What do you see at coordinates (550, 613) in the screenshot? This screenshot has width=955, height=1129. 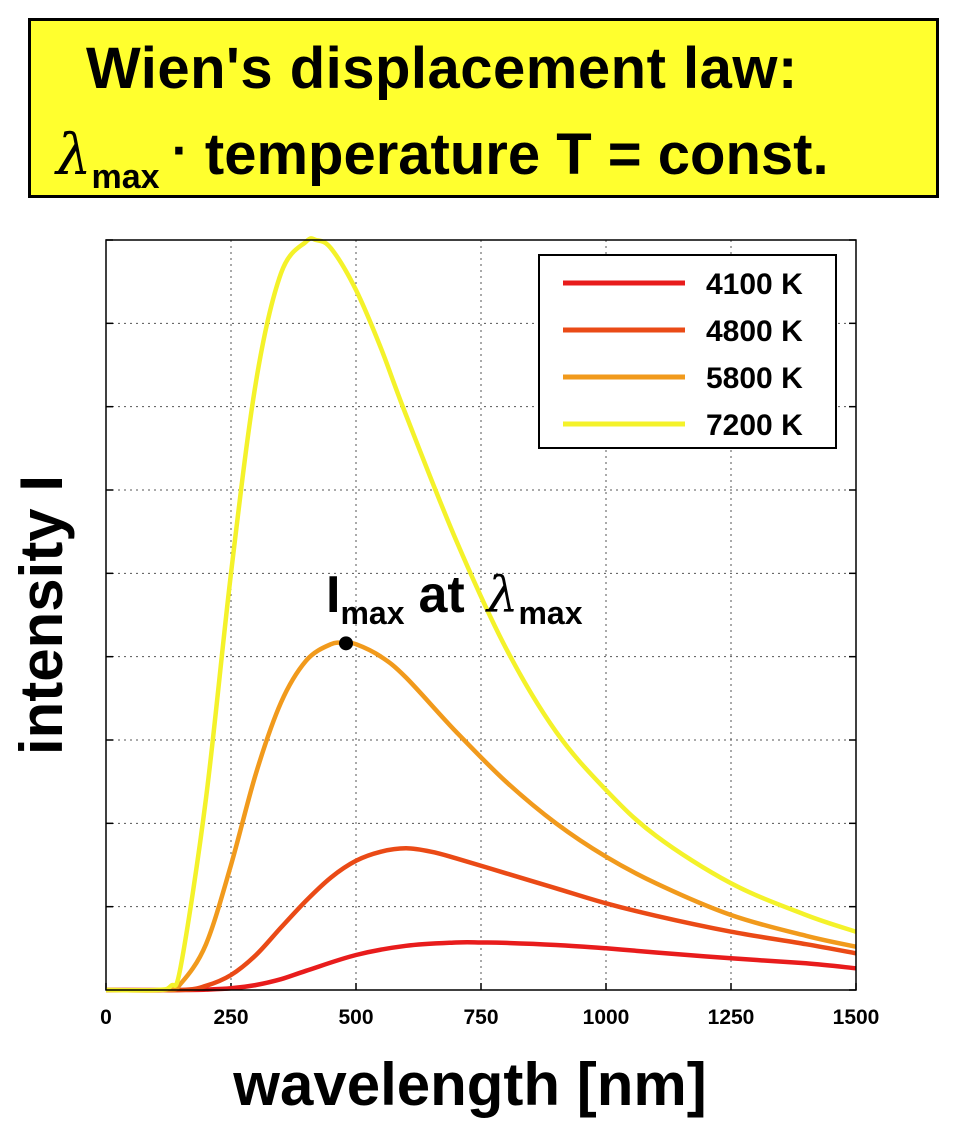 I see `annotation-sub-2: max` at bounding box center [550, 613].